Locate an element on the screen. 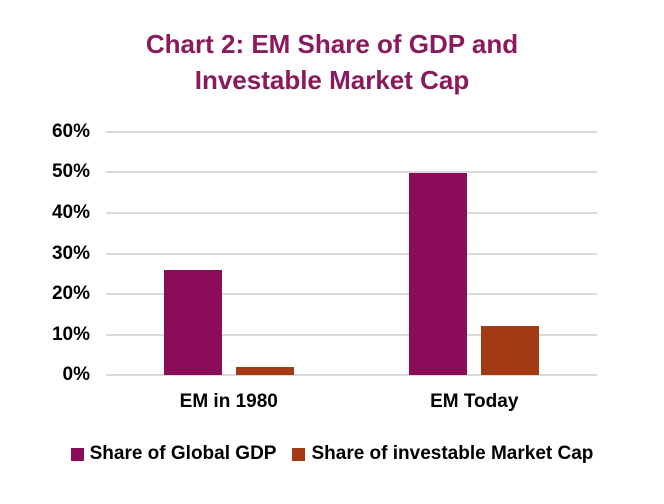 This screenshot has width=664, height=504. legend-item-2: Share of investable Market Cap is located at coordinates (442, 454).